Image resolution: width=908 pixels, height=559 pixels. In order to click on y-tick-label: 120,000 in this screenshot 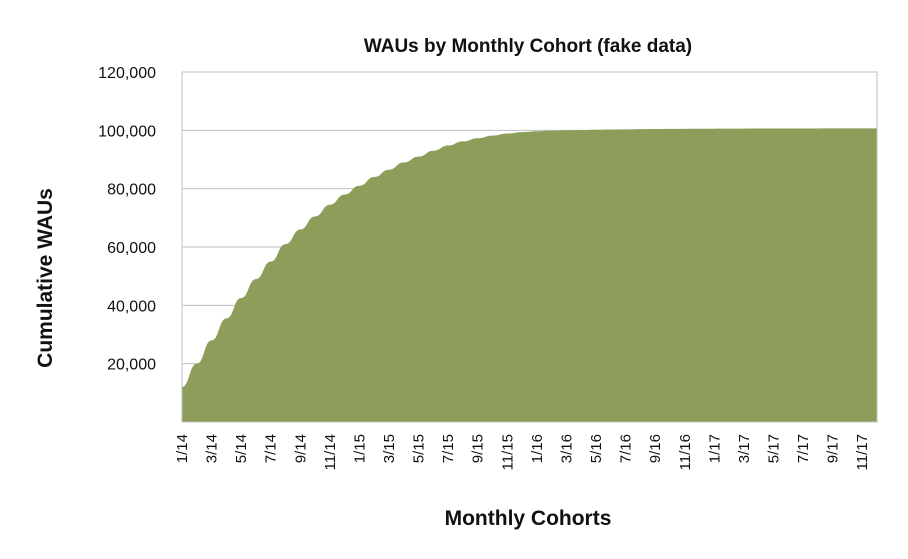, I will do `click(127, 73)`.